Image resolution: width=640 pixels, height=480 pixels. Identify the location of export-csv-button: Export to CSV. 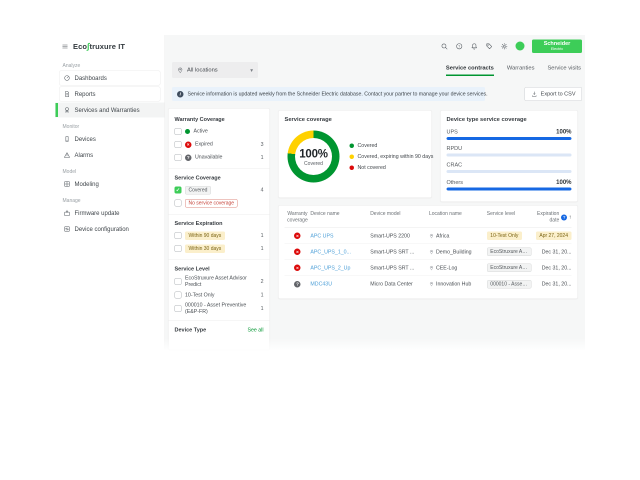
(553, 94).